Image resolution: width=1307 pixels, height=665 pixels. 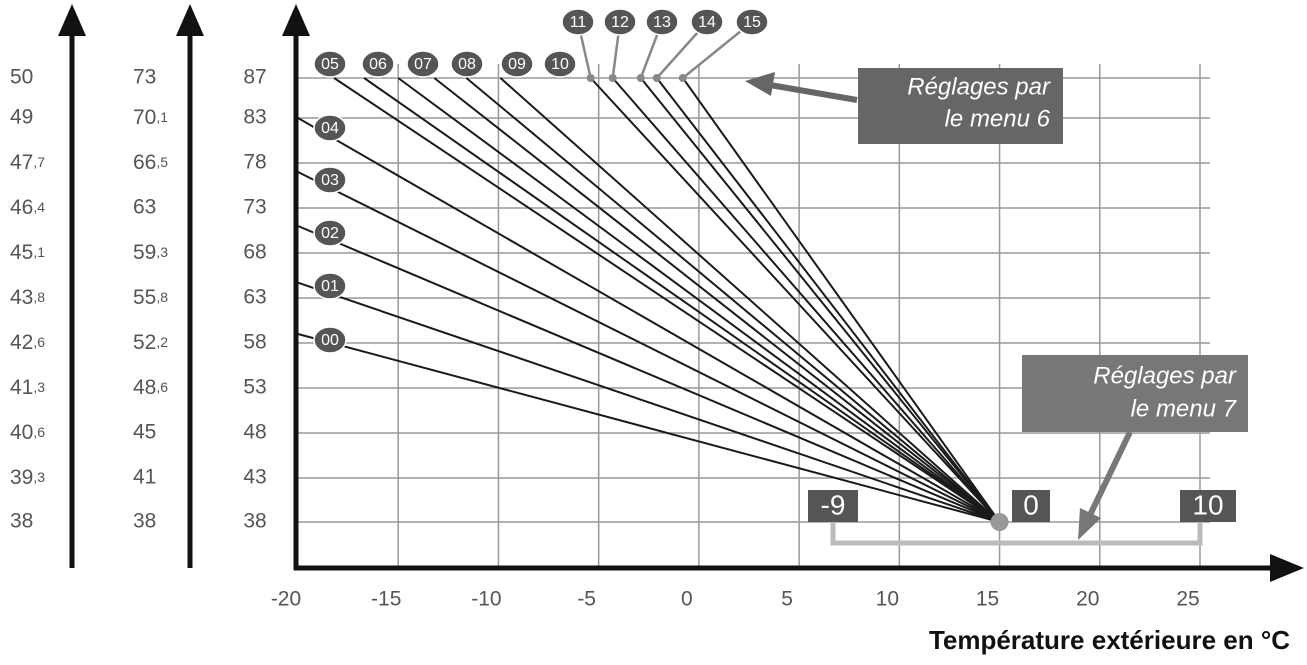 I want to click on curve-label: 01, so click(x=330, y=286).